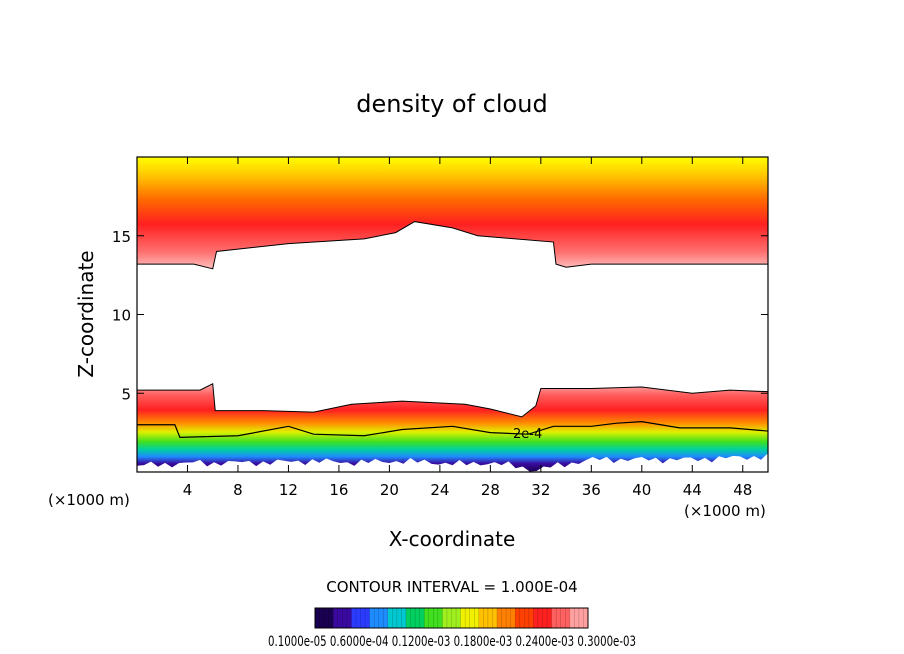 The width and height of the screenshot is (904, 654). Describe the element at coordinates (591, 490) in the screenshot. I see `x-tick-label: 36` at that location.